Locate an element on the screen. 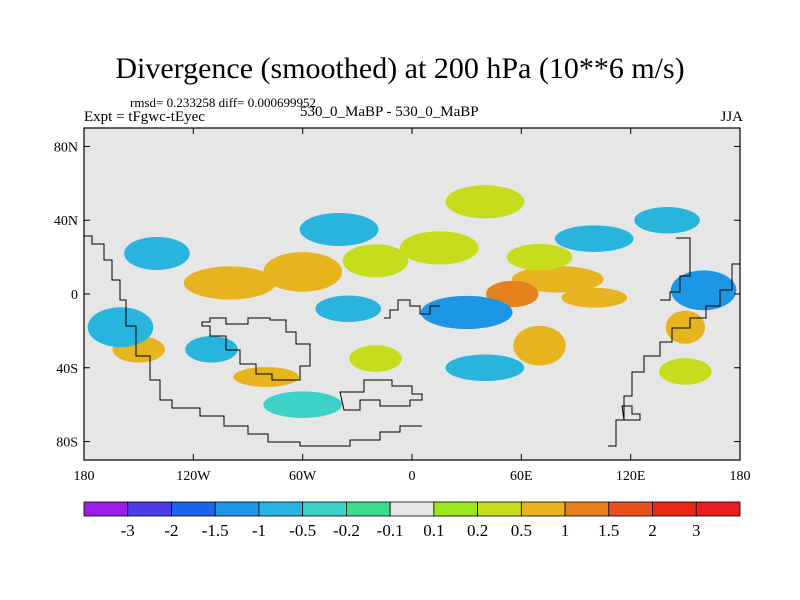 The width and height of the screenshot is (800, 600). y-tick-label-3: 0 is located at coordinates (74, 295).